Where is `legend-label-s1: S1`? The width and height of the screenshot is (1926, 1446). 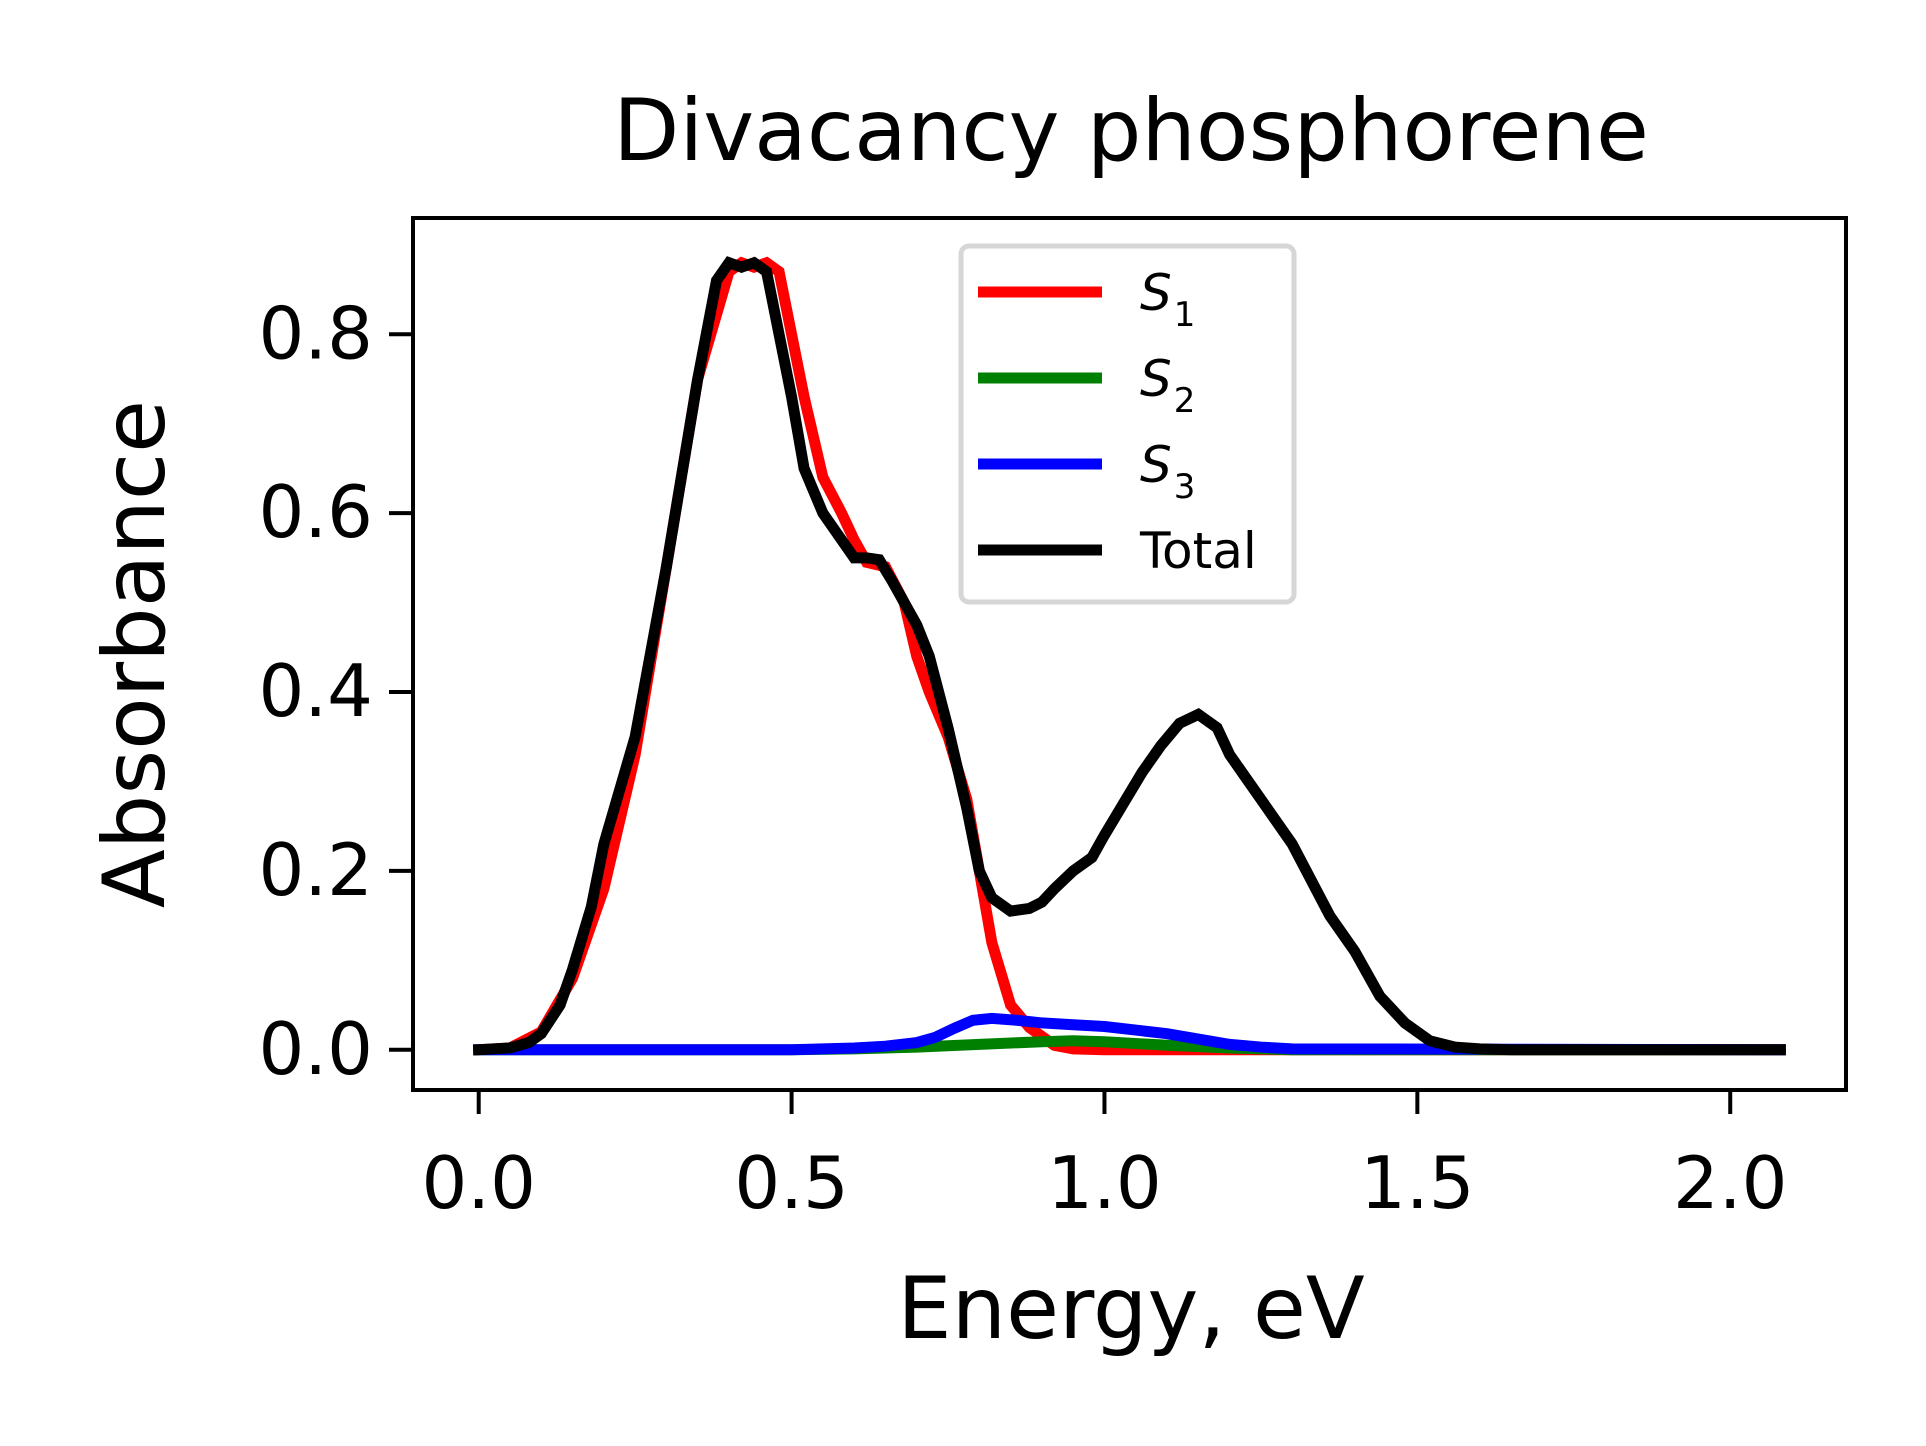
legend-label-s1: S1 is located at coordinates (1167, 299).